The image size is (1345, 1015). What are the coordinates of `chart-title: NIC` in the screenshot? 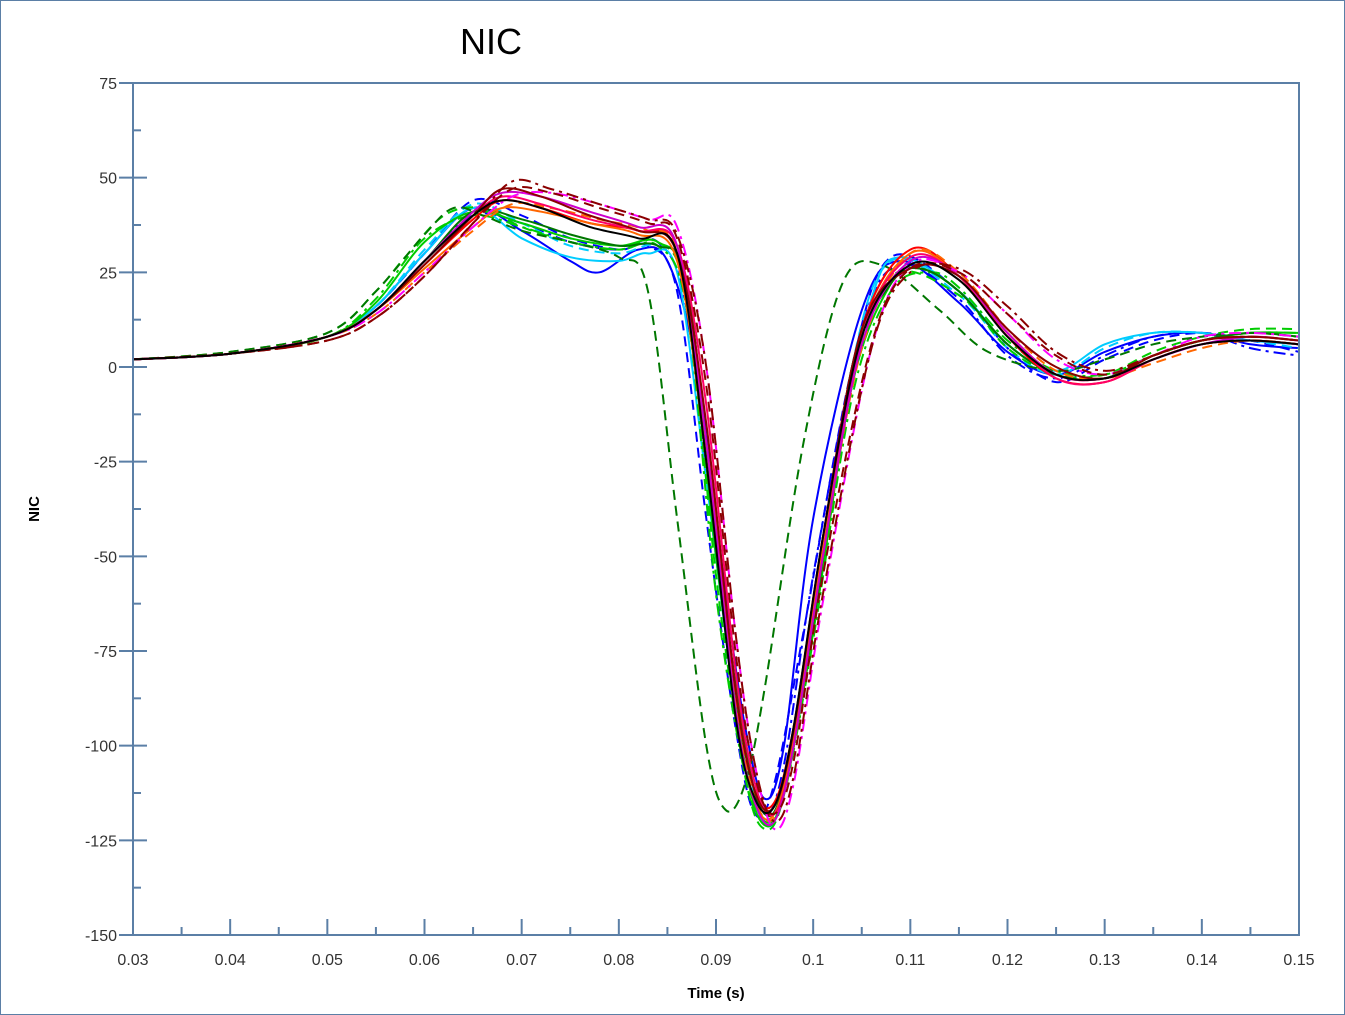 It's located at (491, 41).